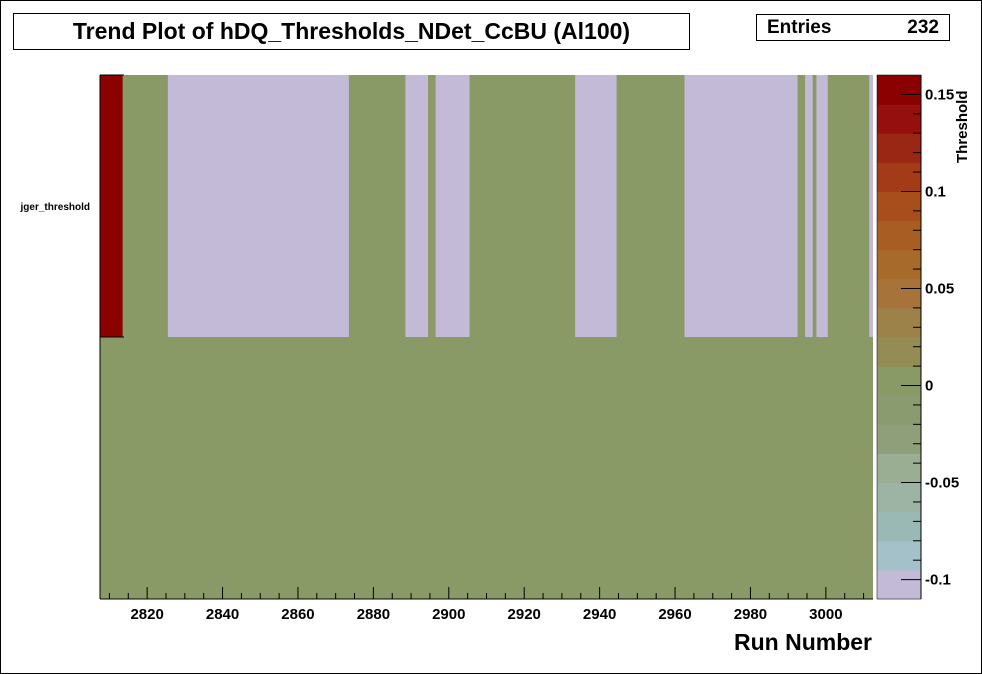 The height and width of the screenshot is (674, 982). What do you see at coordinates (146, 614) in the screenshot?
I see `x-tick-label: 2820` at bounding box center [146, 614].